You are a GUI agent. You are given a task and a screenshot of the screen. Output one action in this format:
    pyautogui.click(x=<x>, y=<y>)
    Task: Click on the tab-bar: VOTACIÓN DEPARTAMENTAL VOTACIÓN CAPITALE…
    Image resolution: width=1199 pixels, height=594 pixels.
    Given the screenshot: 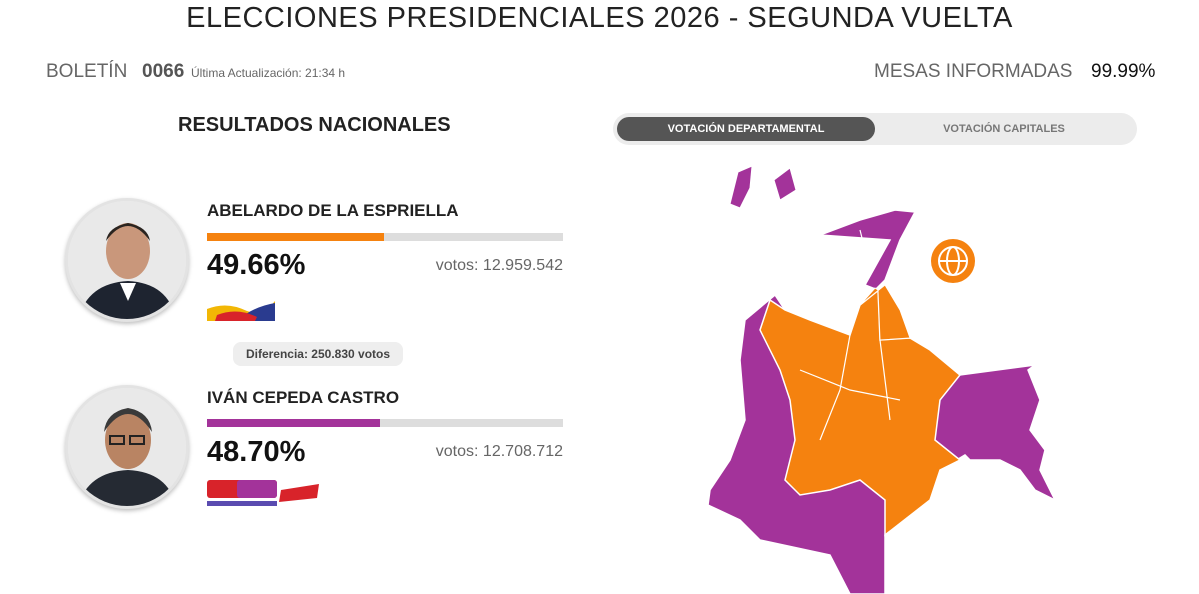 What is the action you would take?
    pyautogui.click(x=875, y=129)
    